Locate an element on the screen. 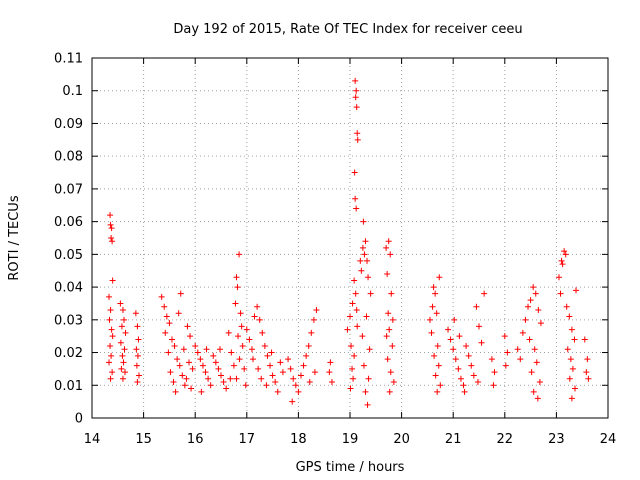 The width and height of the screenshot is (640, 480). y-tick-label: 0.02 is located at coordinates (68, 353).